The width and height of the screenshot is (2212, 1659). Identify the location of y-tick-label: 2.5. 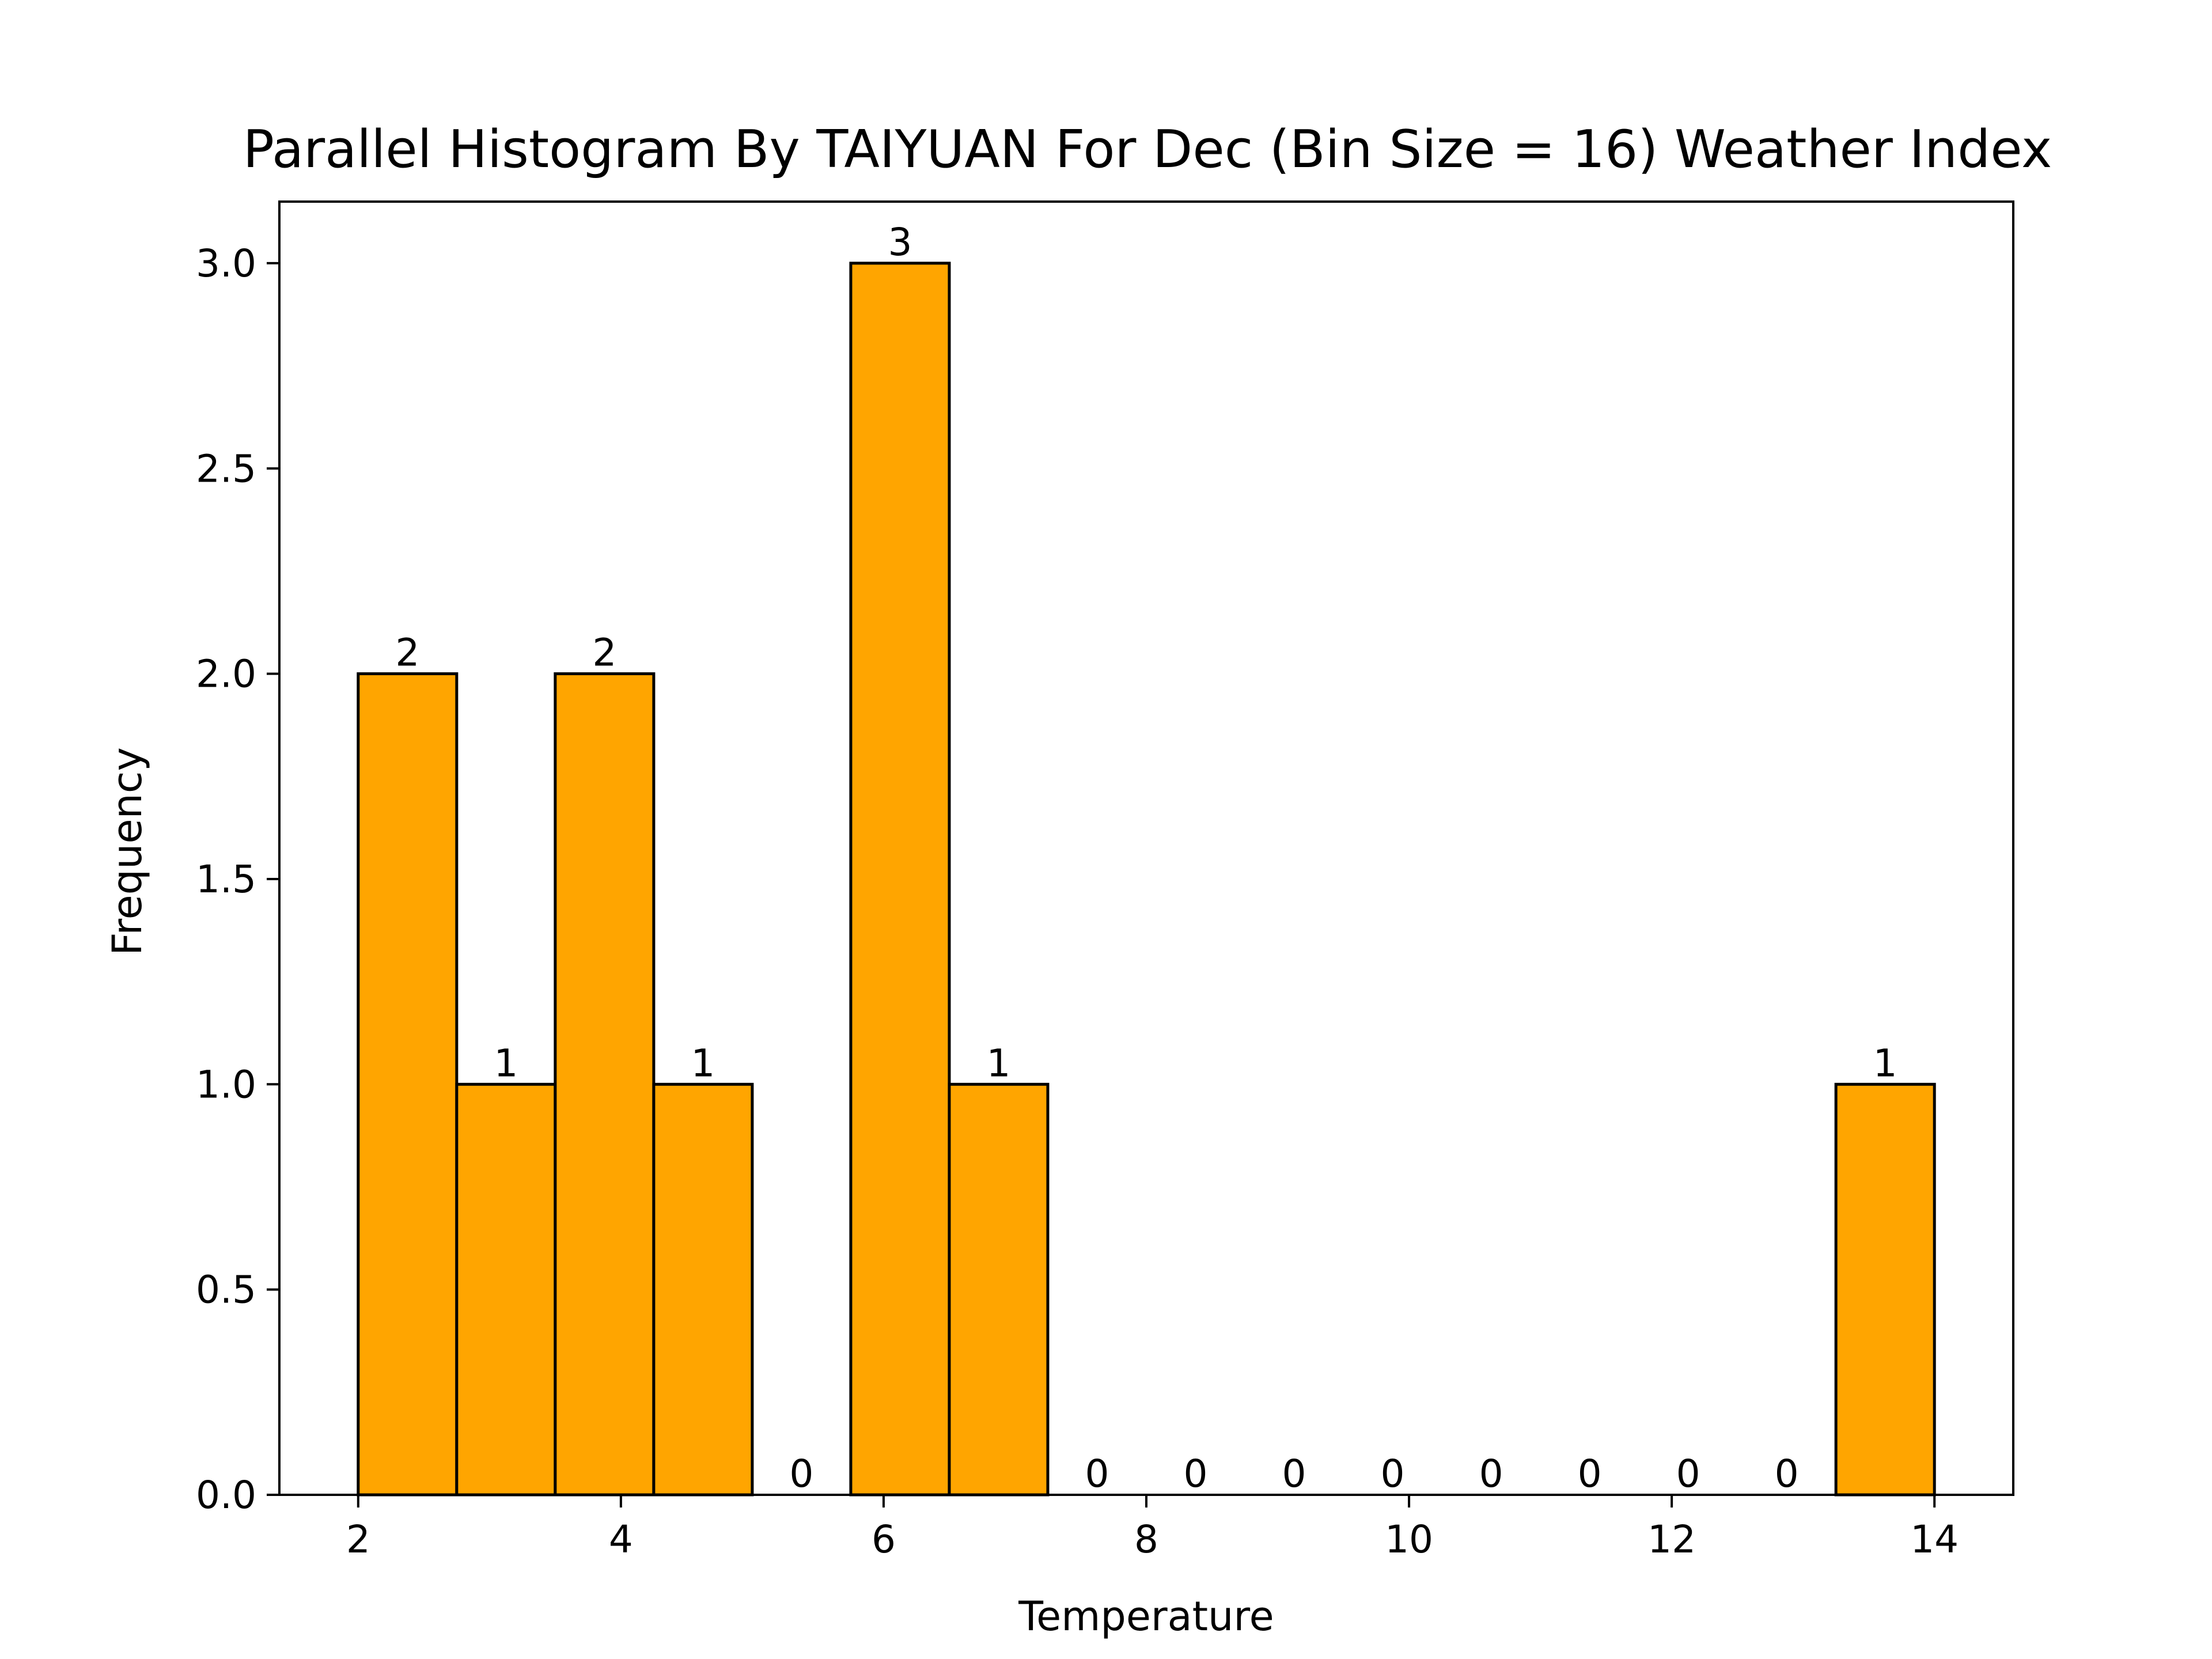
(226, 468).